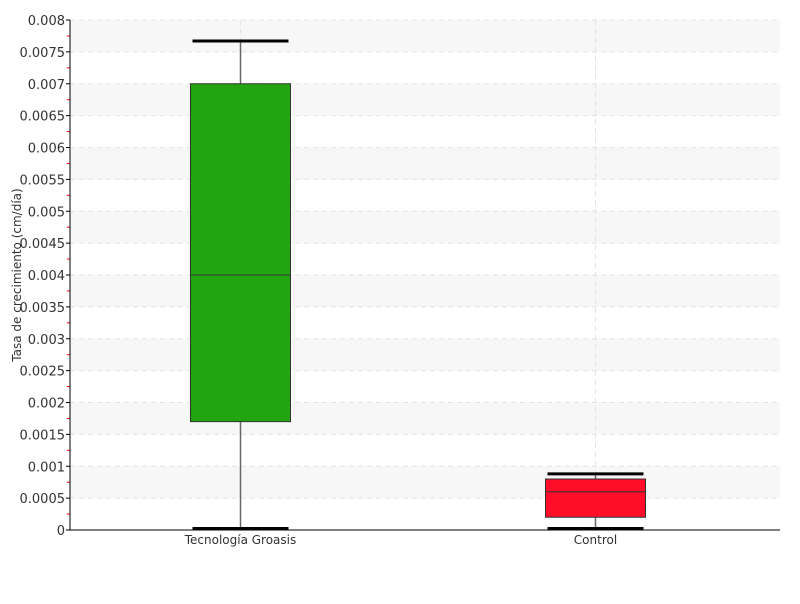  What do you see at coordinates (43, 372) in the screenshot?
I see `y-tick-label: 0.0025` at bounding box center [43, 372].